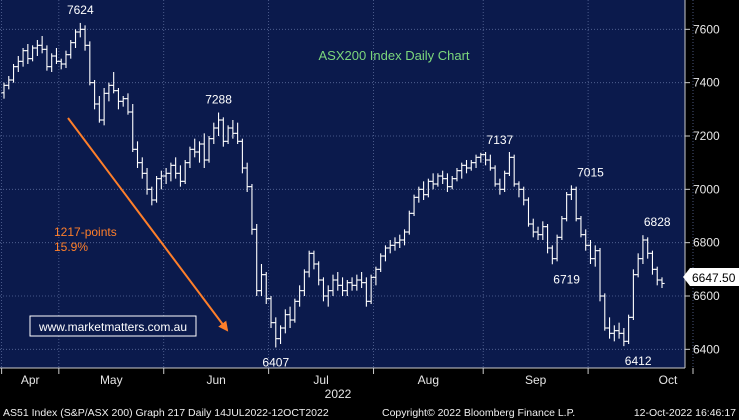 Image resolution: width=739 pixels, height=420 pixels. I want to click on y-tick-label: 6400, so click(706, 349).